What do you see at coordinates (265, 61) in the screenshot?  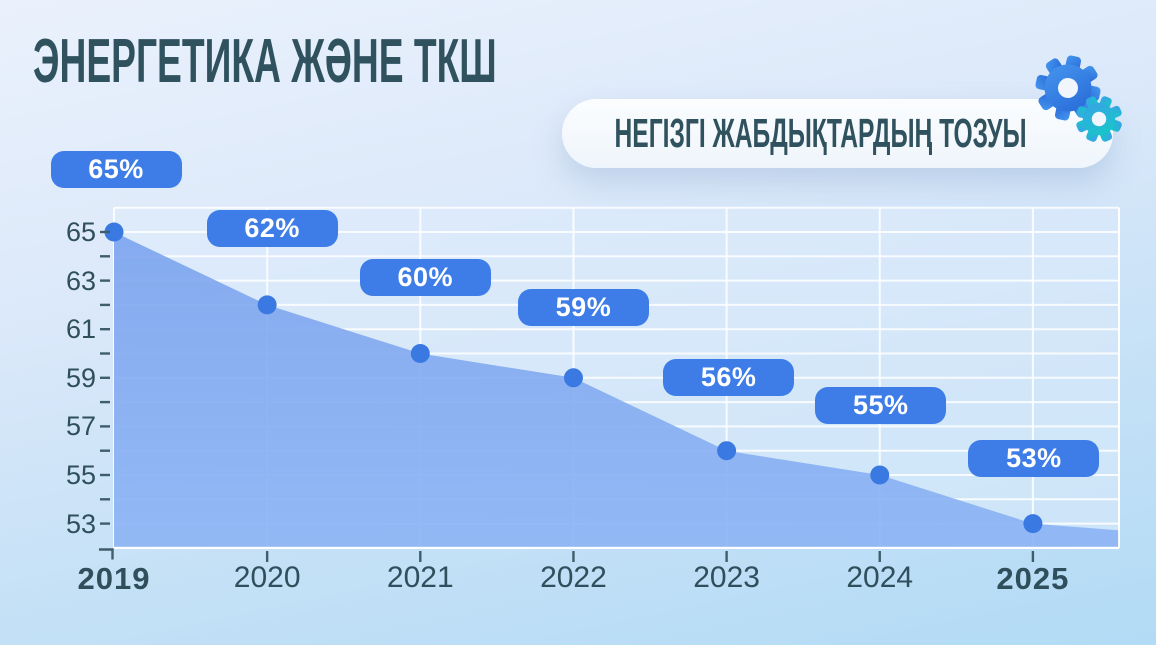 I see `page-title: ЭНЕРГЕТИКА ЖӘНЕ ТКШ` at bounding box center [265, 61].